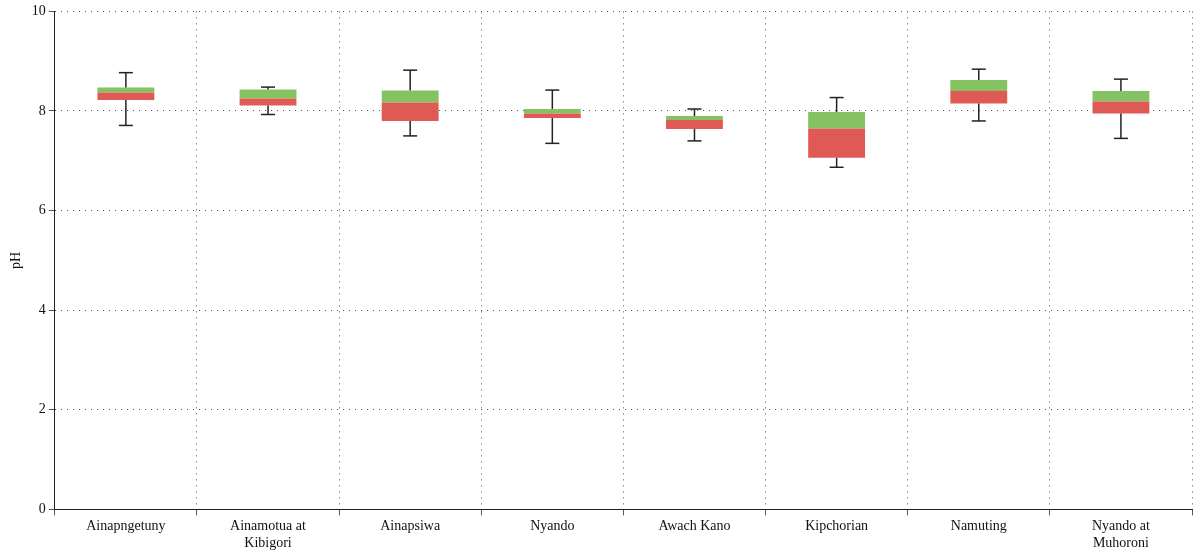 The image size is (1202, 555). Describe the element at coordinates (694, 526) in the screenshot. I see `x-tick-label: Awach Kano` at that location.